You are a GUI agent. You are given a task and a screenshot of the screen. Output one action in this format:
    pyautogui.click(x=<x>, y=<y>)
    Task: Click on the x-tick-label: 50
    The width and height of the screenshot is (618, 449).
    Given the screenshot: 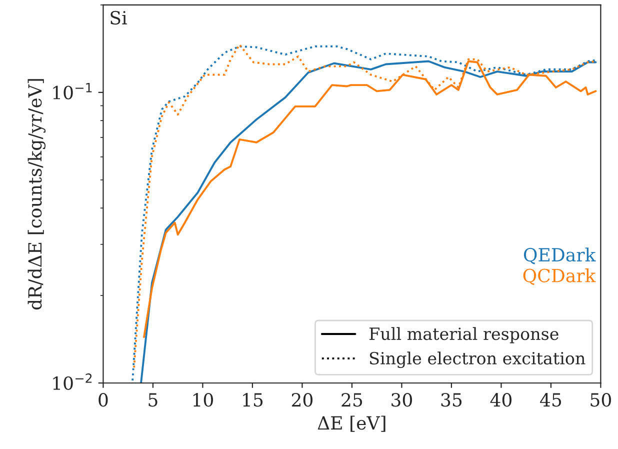 What is the action you would take?
    pyautogui.click(x=600, y=400)
    